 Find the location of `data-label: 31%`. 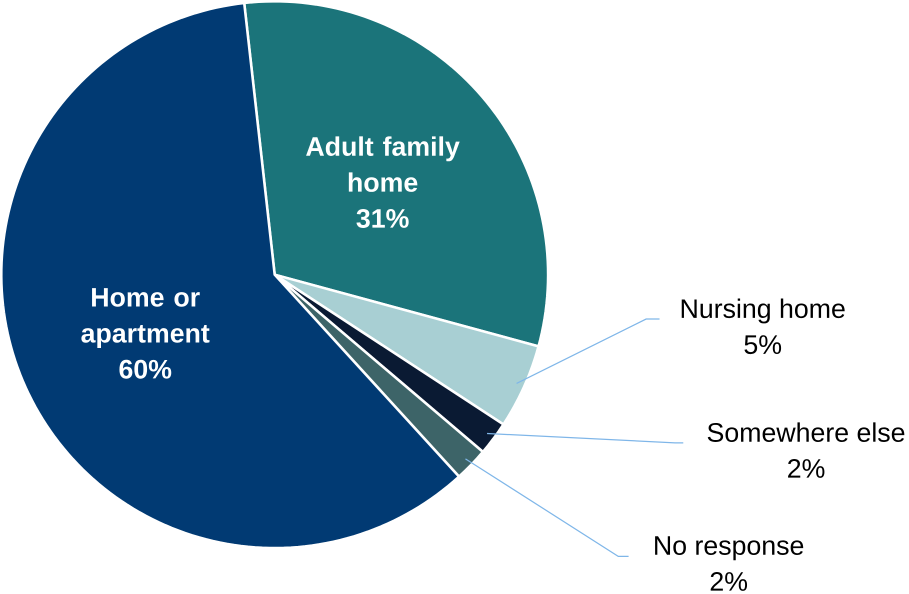

data-label: 31% is located at coordinates (382, 218).